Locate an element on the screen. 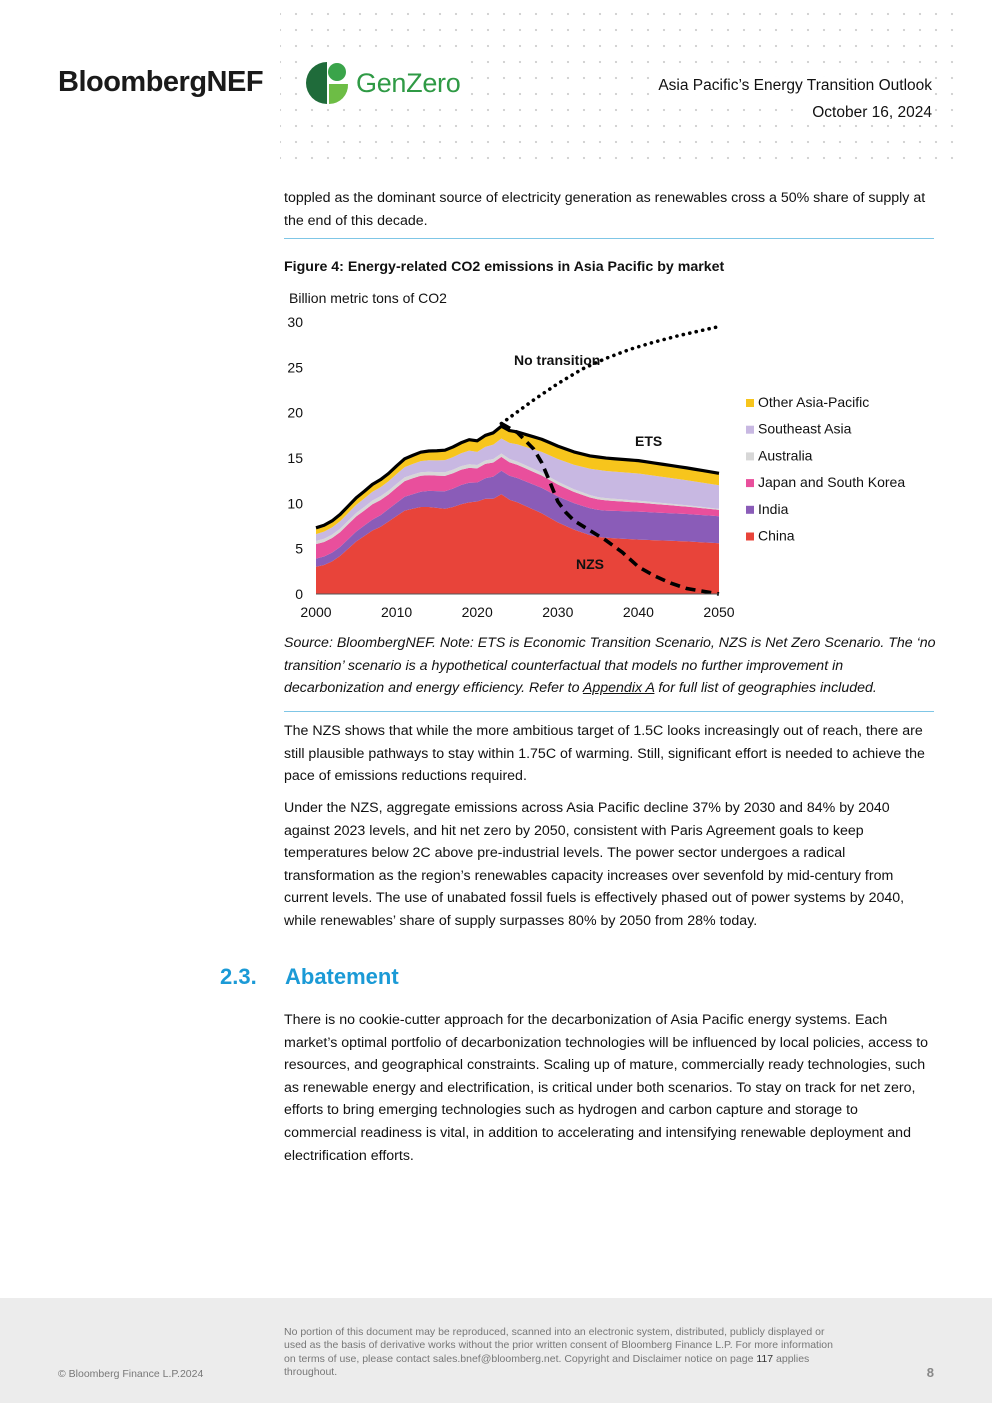 This screenshot has width=992, height=1403. nzs-line is located at coordinates (610, 508).